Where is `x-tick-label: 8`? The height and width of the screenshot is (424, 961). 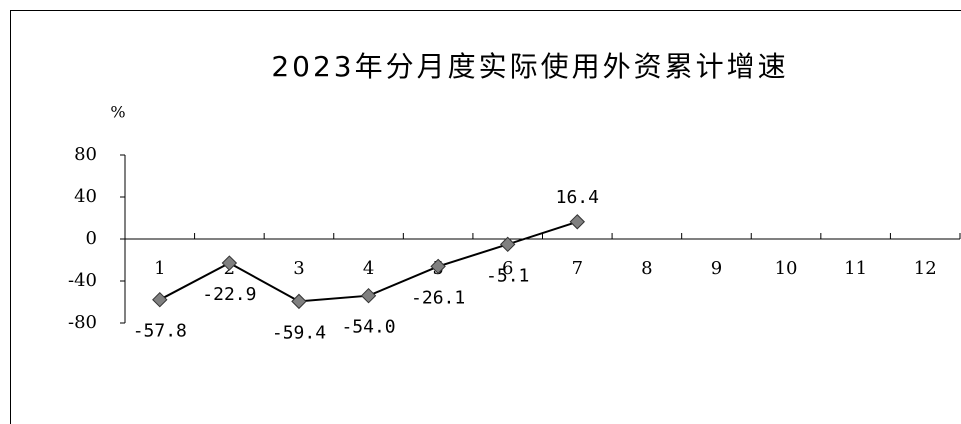 x-tick-label: 8 is located at coordinates (646, 268).